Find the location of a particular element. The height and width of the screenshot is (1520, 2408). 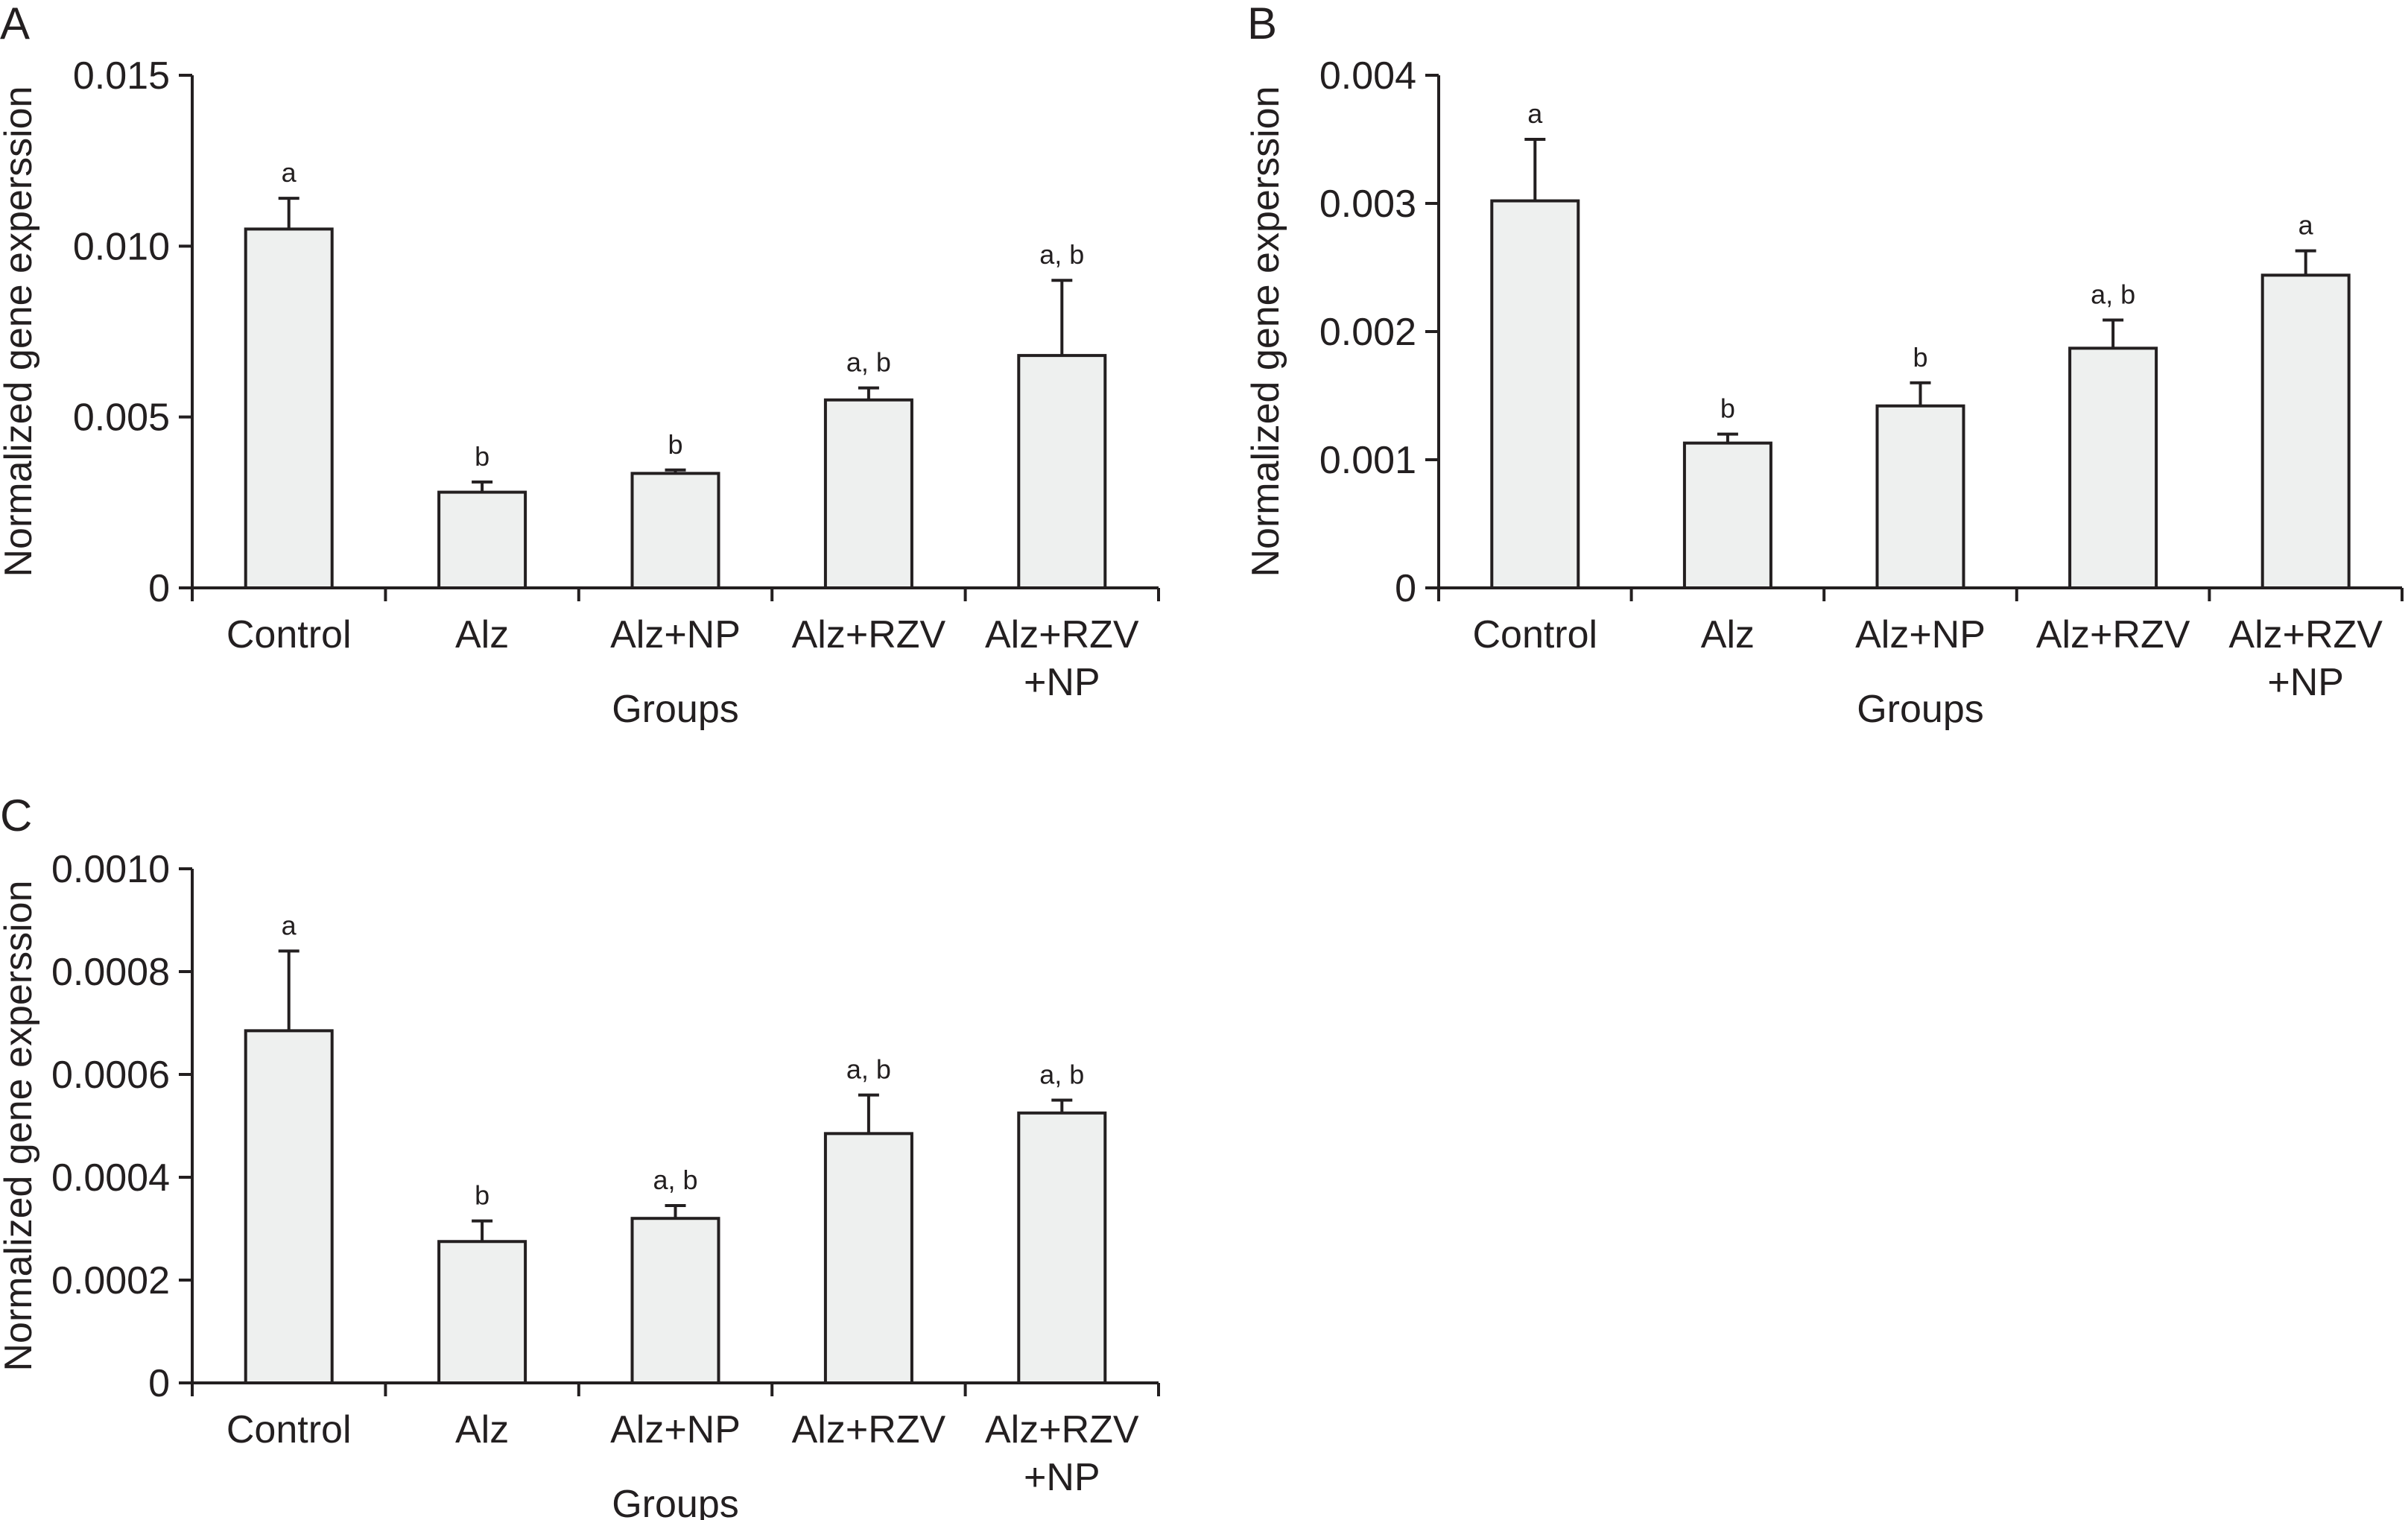

y-tick-label: 0.001 is located at coordinates (1367, 460).